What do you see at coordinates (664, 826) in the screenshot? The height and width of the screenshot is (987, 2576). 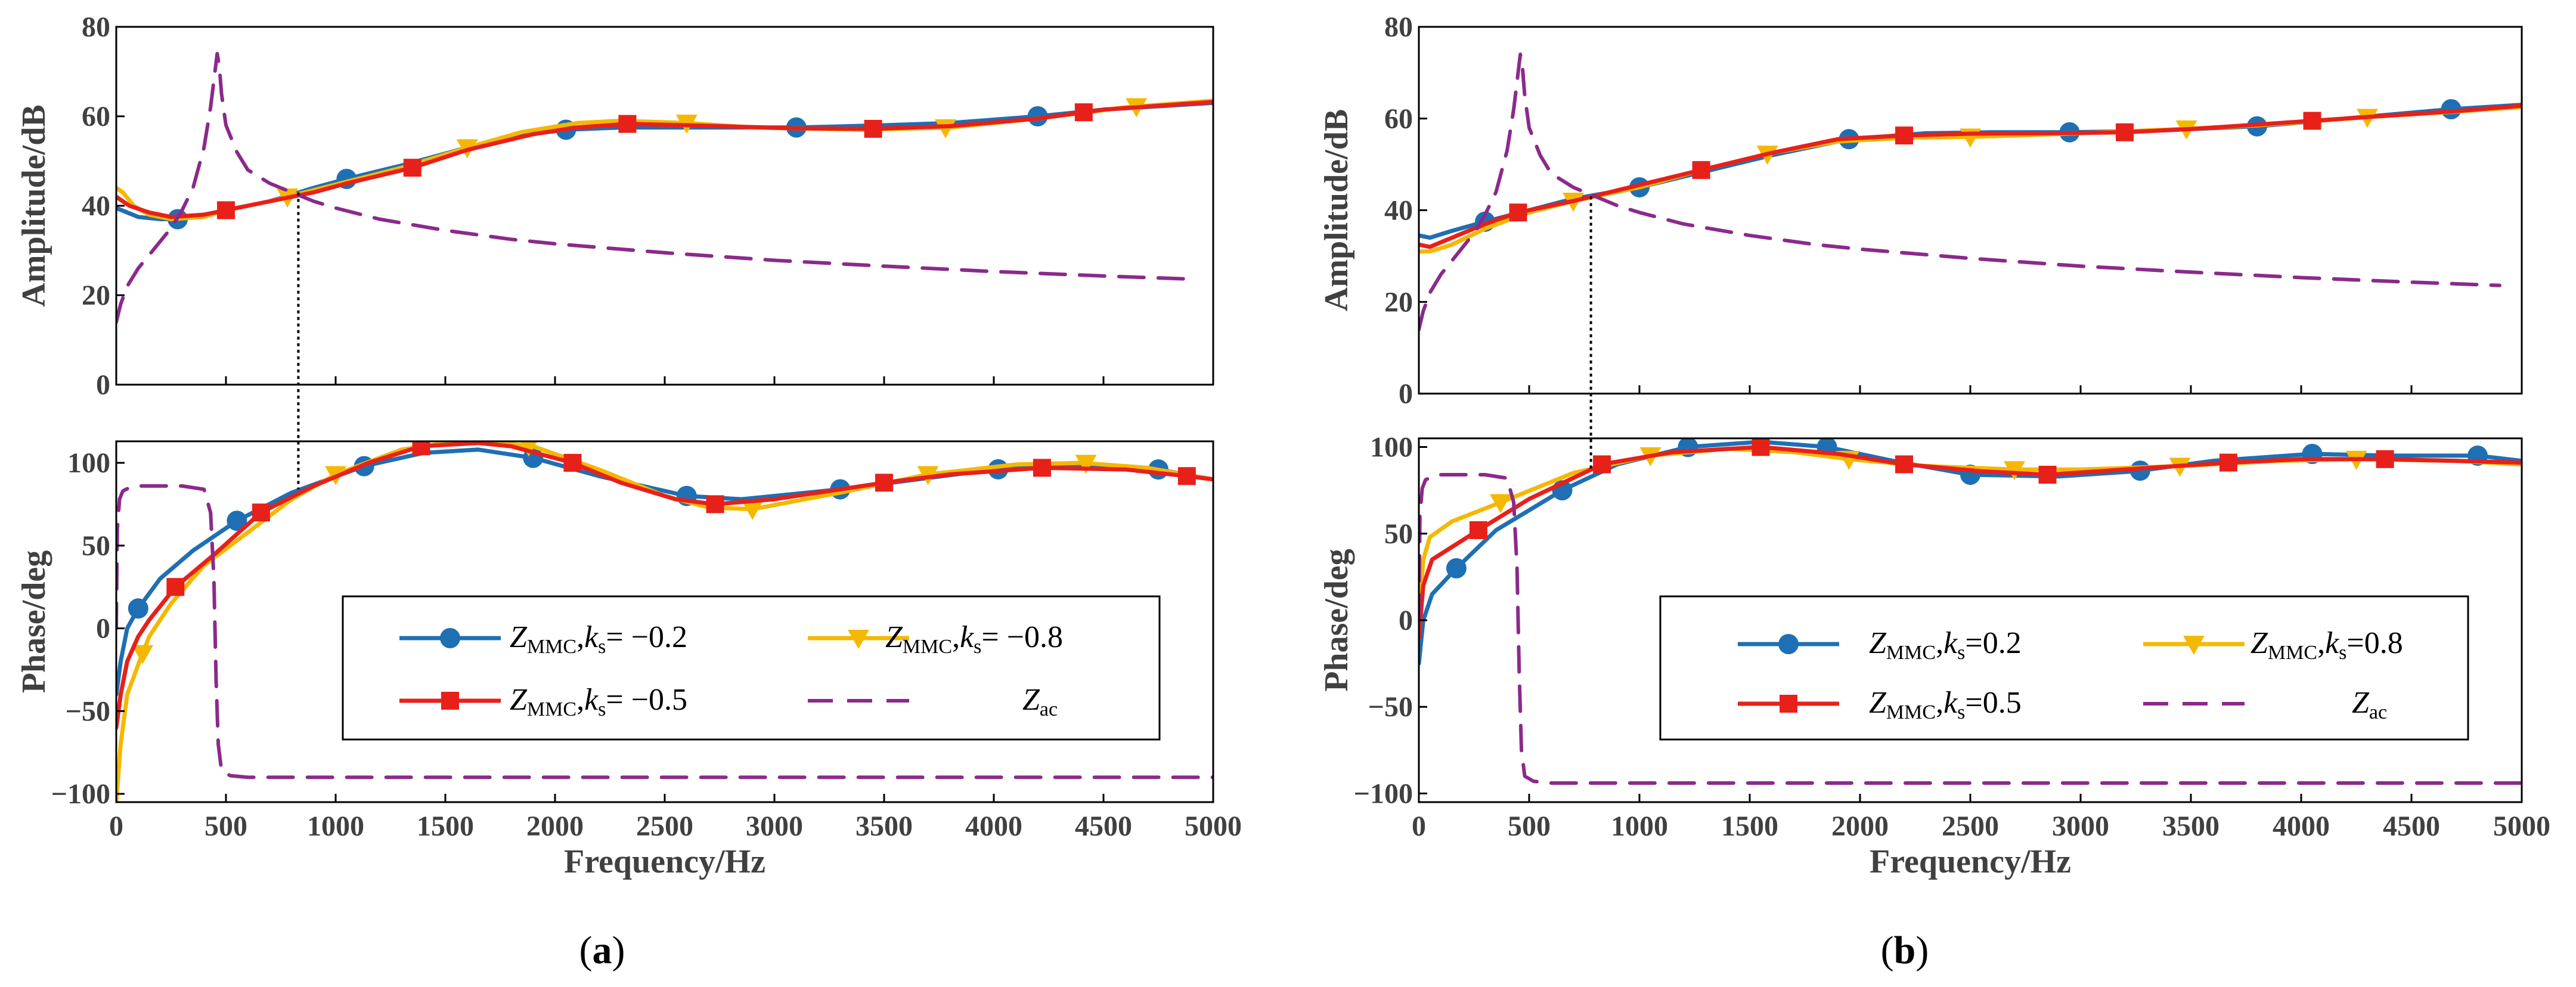 I see `x-tick-label: 2500` at bounding box center [664, 826].